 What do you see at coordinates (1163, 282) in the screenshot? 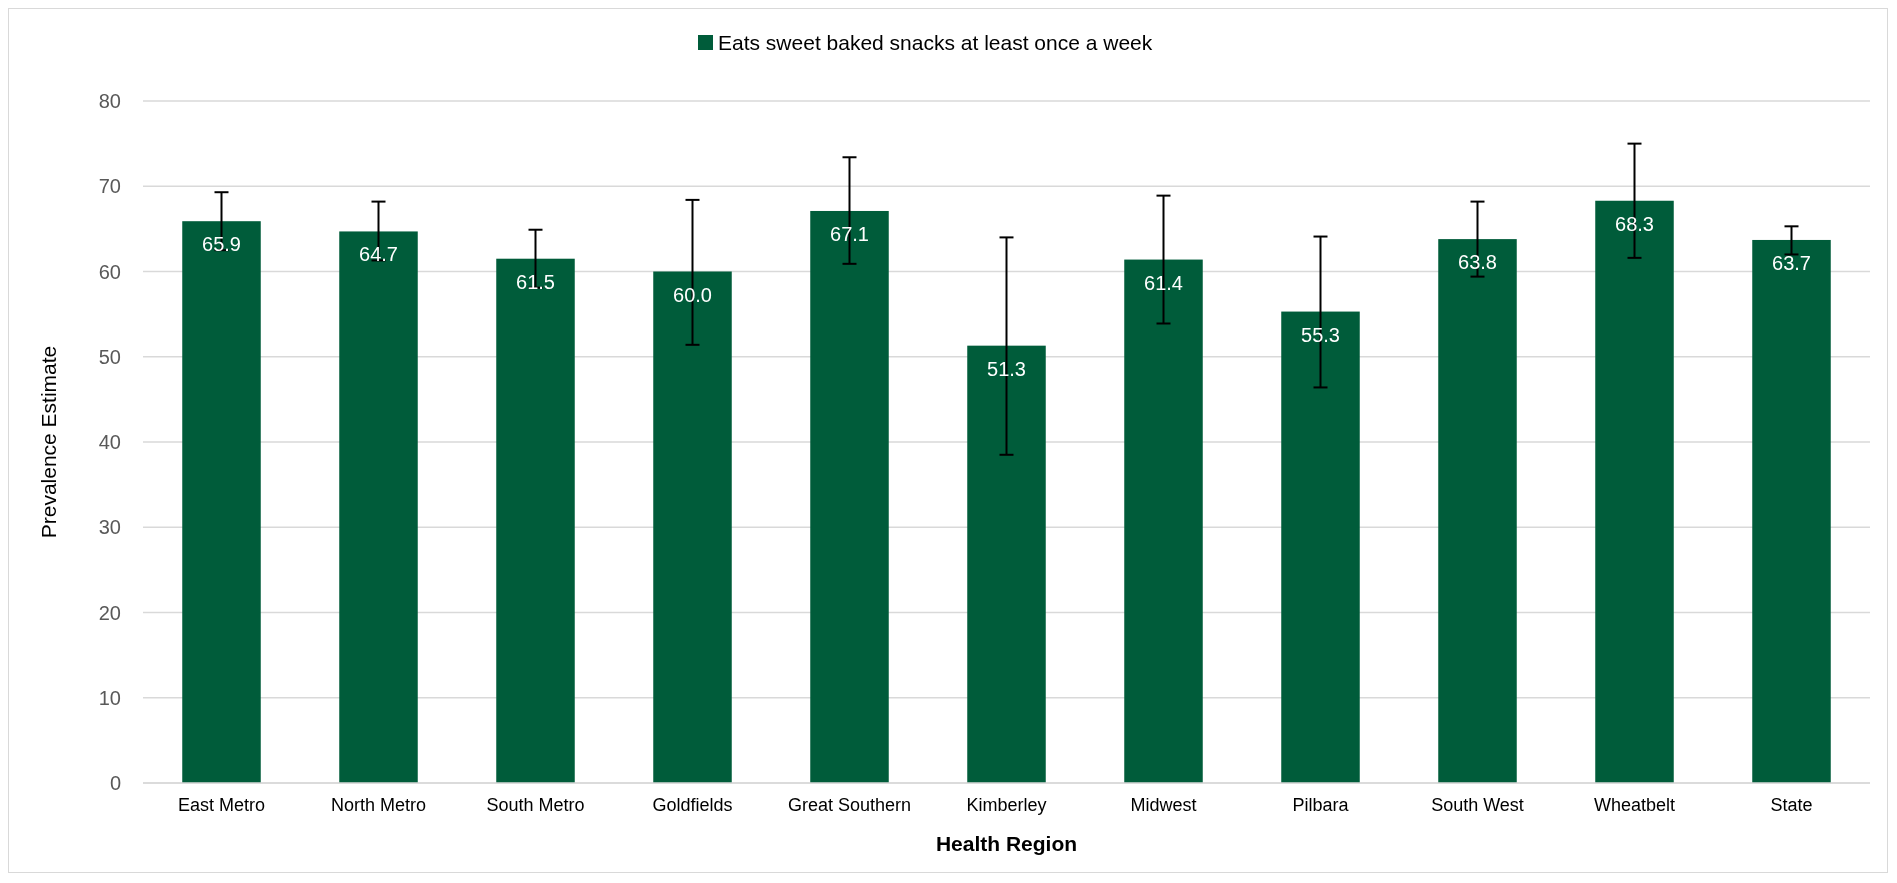
I see `data-label: 61.4` at bounding box center [1163, 282].